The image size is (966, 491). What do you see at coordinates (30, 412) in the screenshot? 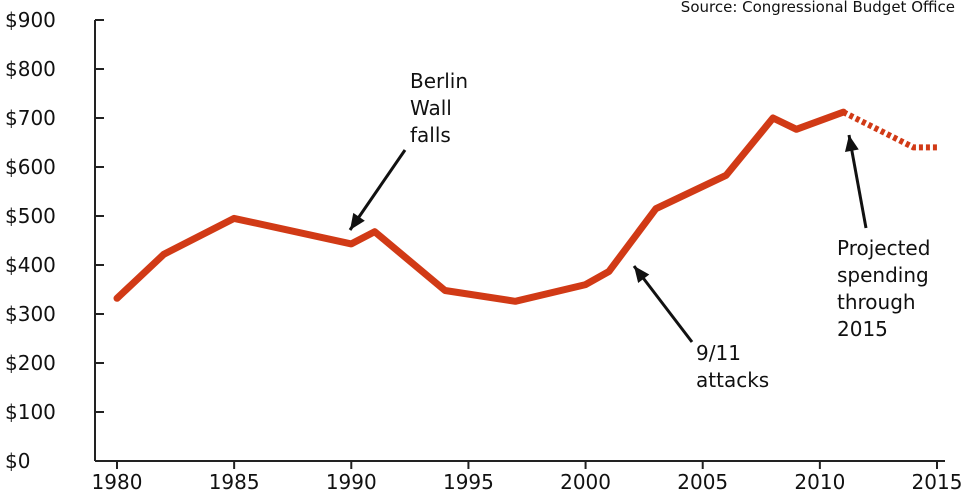
I see `y-tick-label: $100` at bounding box center [30, 412].